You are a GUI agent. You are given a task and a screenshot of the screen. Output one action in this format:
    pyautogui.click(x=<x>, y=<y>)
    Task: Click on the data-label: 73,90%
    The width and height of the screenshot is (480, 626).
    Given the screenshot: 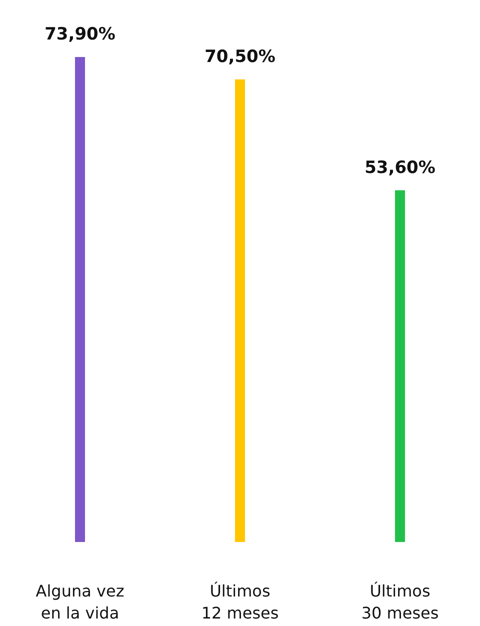 What is the action you would take?
    pyautogui.click(x=80, y=34)
    